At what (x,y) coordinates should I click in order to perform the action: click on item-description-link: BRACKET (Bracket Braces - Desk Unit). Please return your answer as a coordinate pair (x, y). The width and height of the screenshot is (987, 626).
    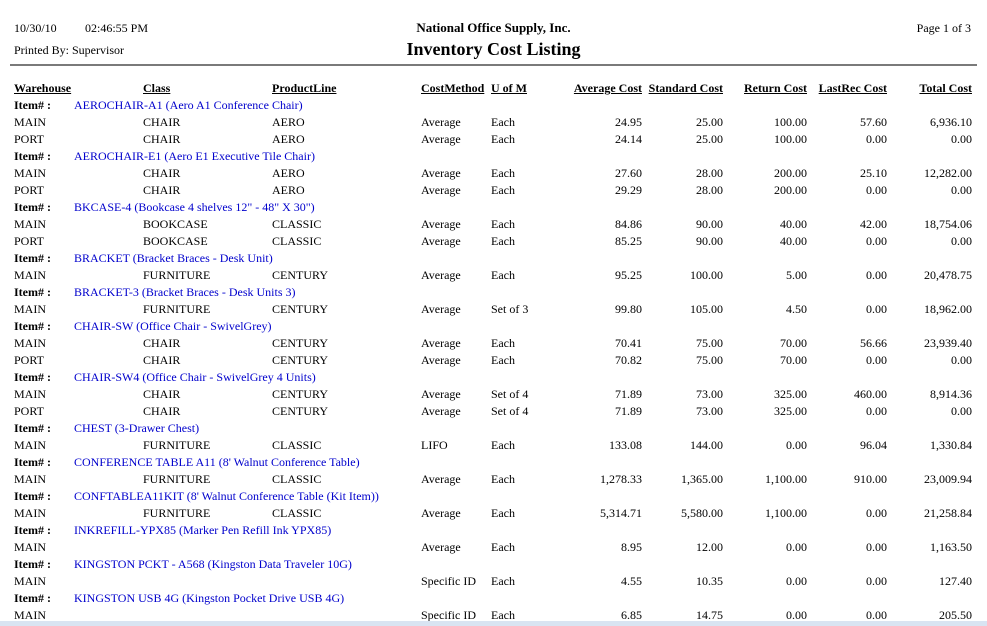
    Looking at the image, I should click on (173, 258).